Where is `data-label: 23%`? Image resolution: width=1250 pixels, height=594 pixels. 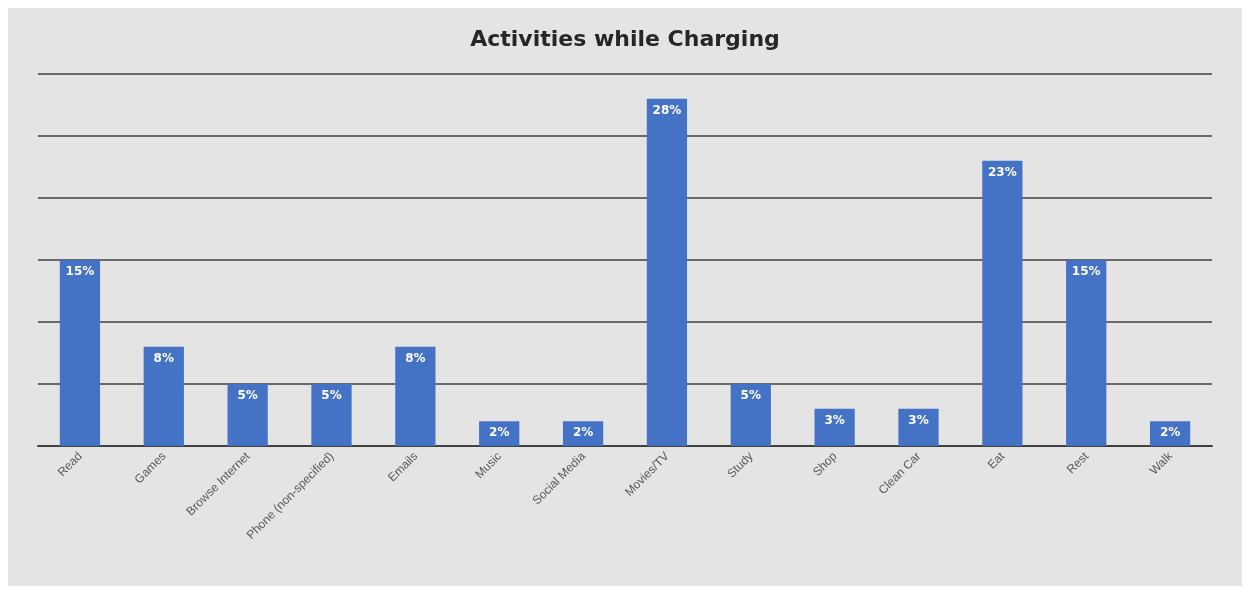 data-label: 23% is located at coordinates (1002, 171).